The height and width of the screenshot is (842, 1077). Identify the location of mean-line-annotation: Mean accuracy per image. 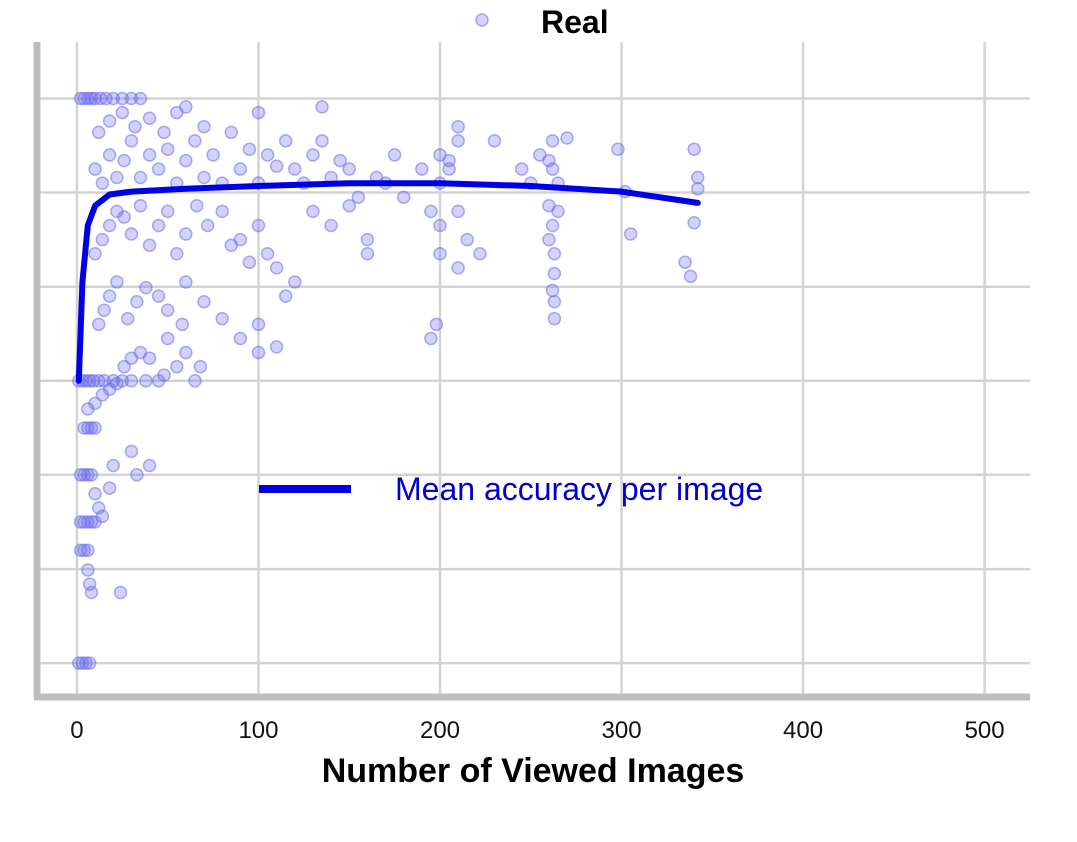
(511, 489).